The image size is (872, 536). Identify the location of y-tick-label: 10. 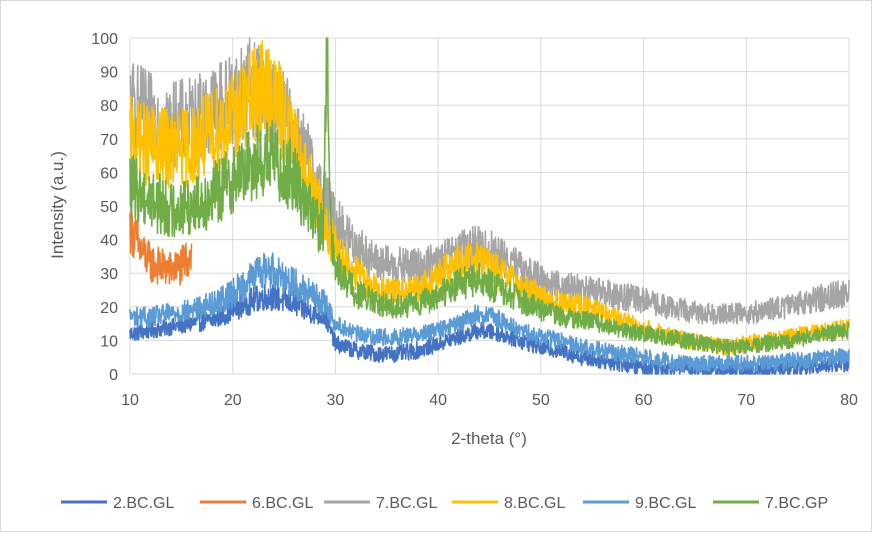
(109, 341).